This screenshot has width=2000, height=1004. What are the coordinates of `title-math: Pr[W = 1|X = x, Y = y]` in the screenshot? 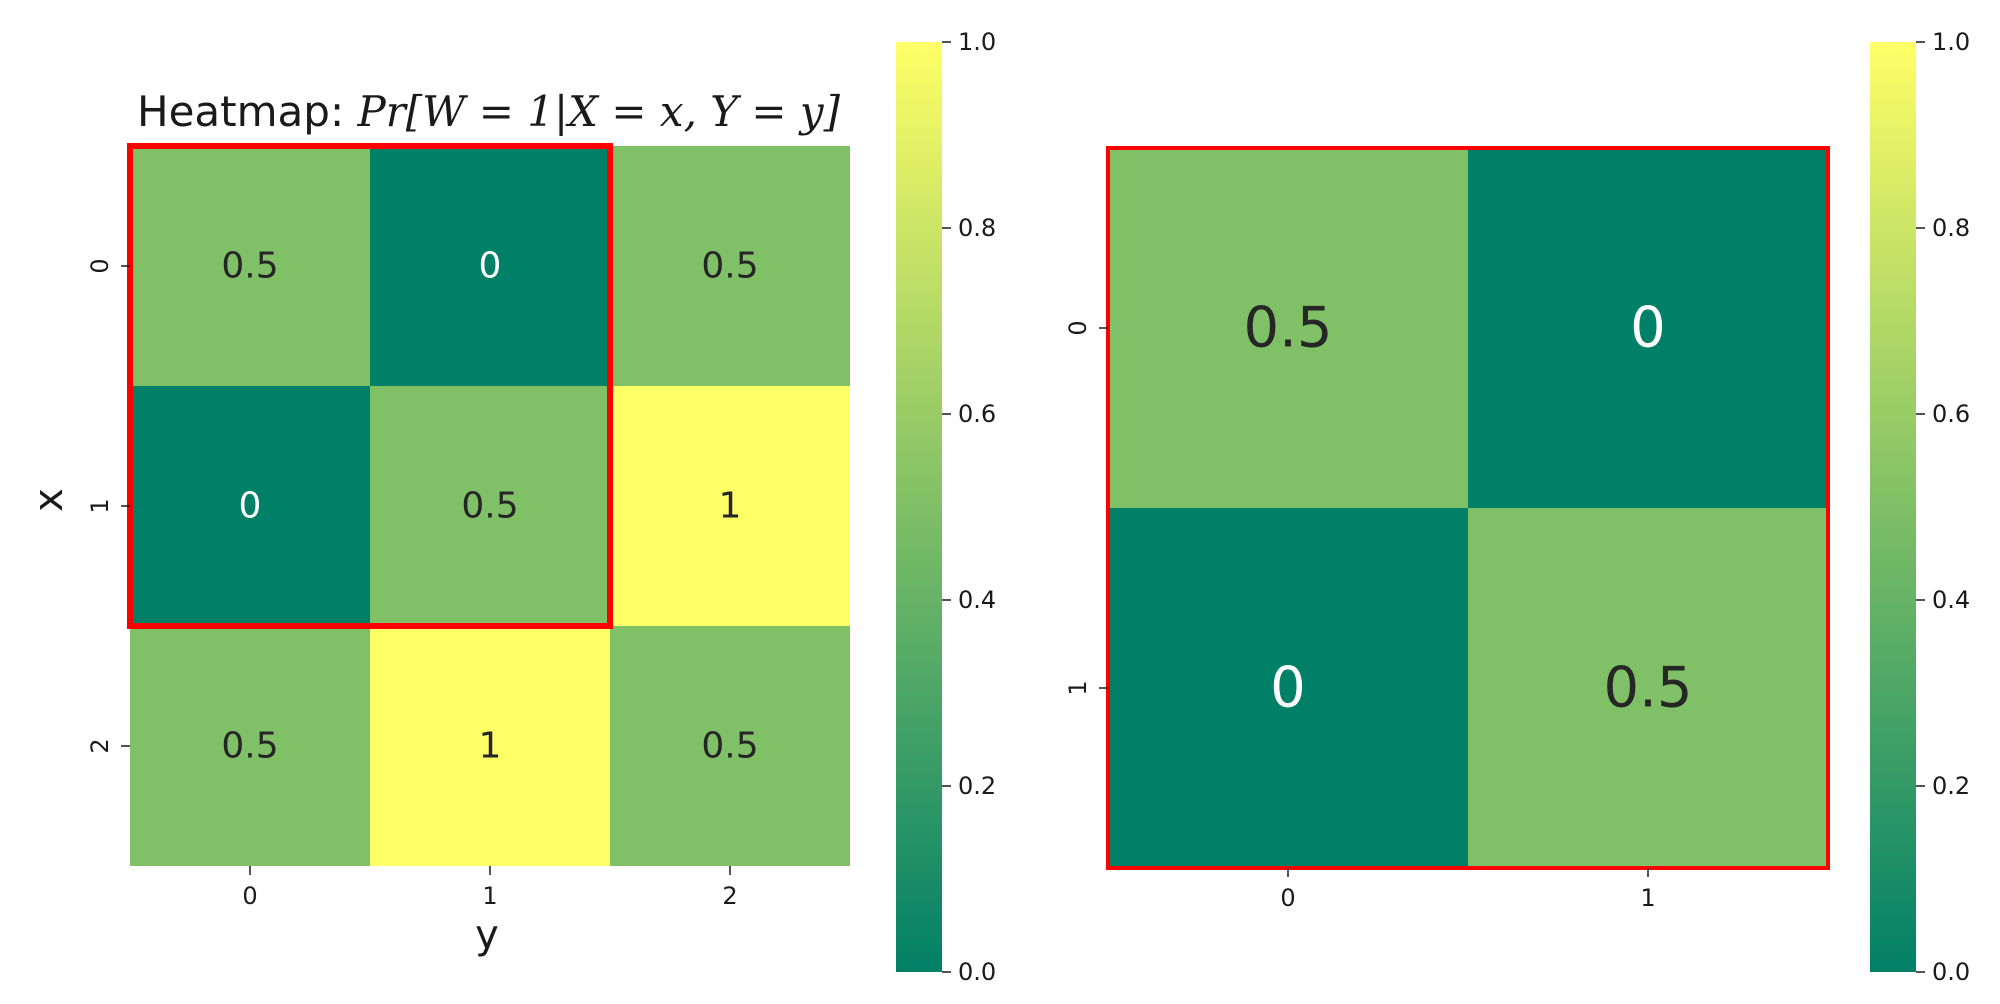 It's located at (598, 111).